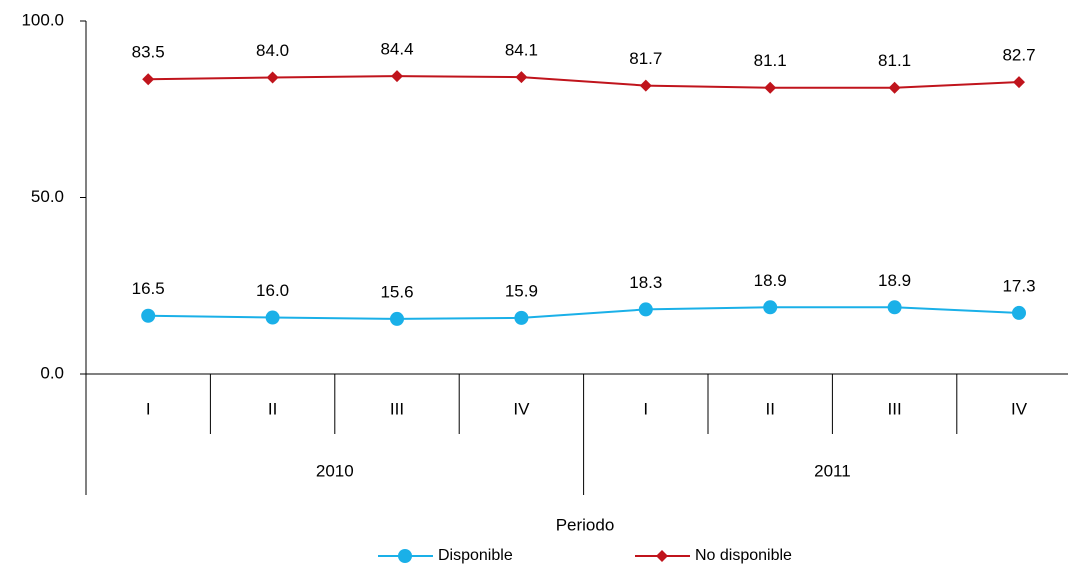 This screenshot has height=567, width=1068. I want to click on data-label: 15.6, so click(396, 291).